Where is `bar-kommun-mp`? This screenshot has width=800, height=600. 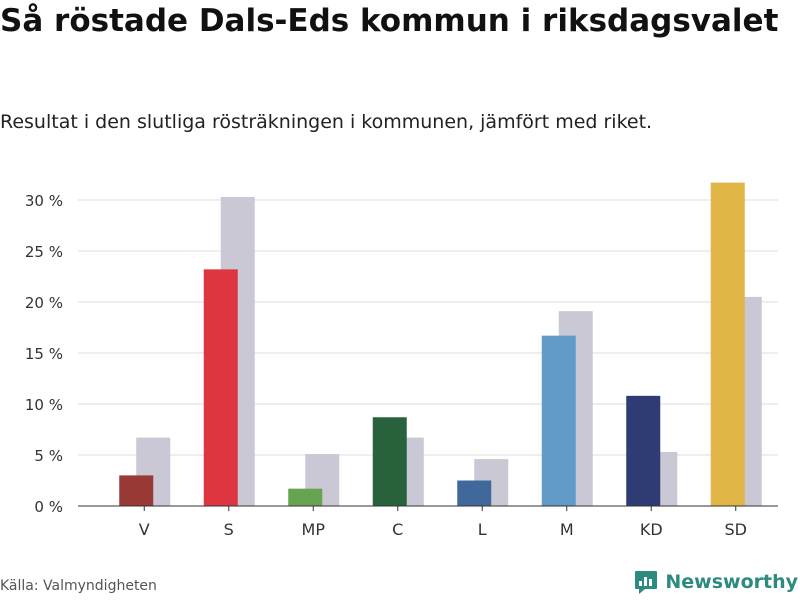
bar-kommun-mp is located at coordinates (305, 497).